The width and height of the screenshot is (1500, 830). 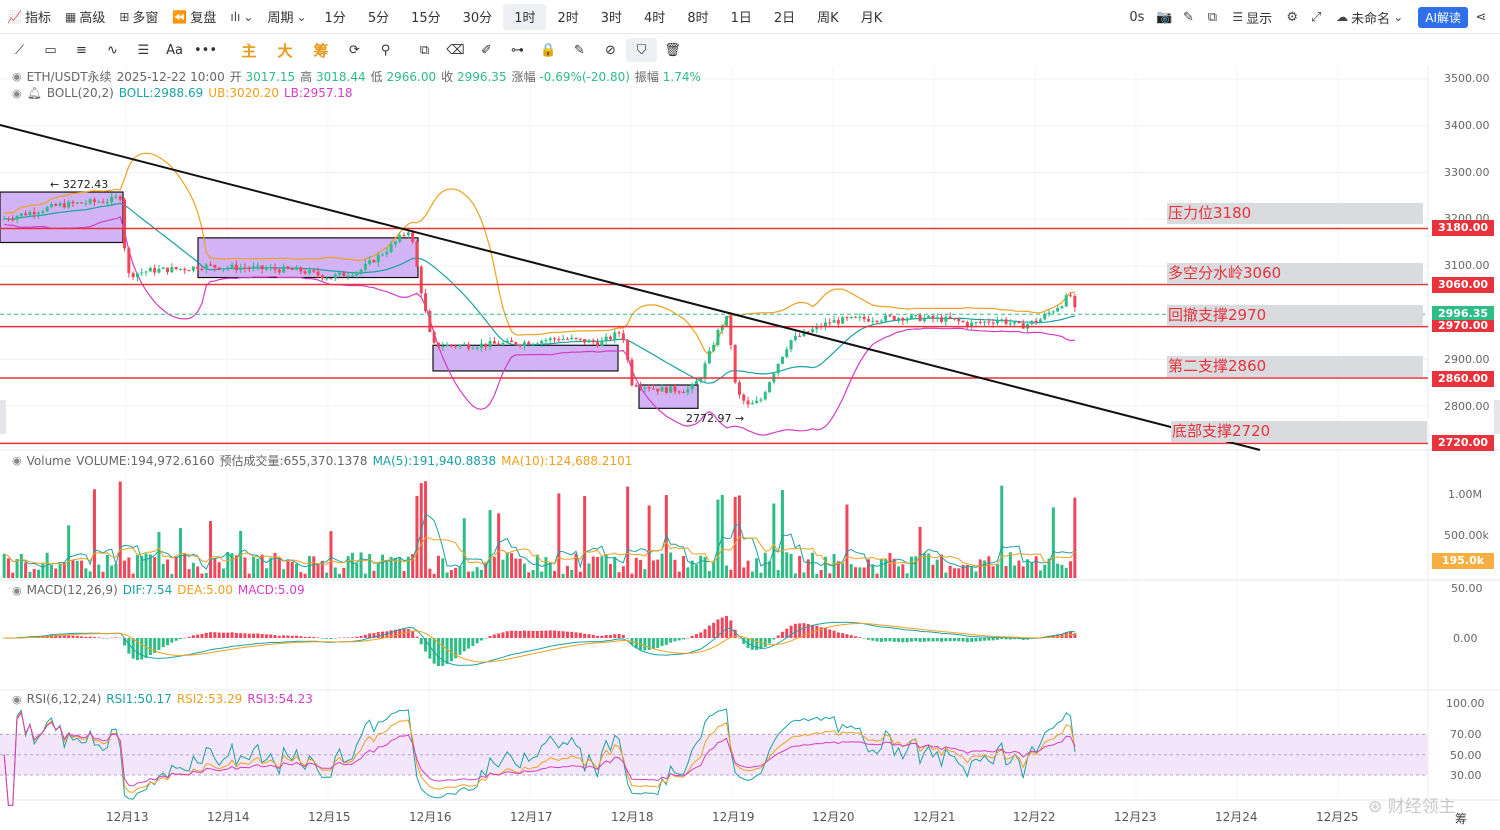 I want to click on chip-button: 筹, so click(x=321, y=50).